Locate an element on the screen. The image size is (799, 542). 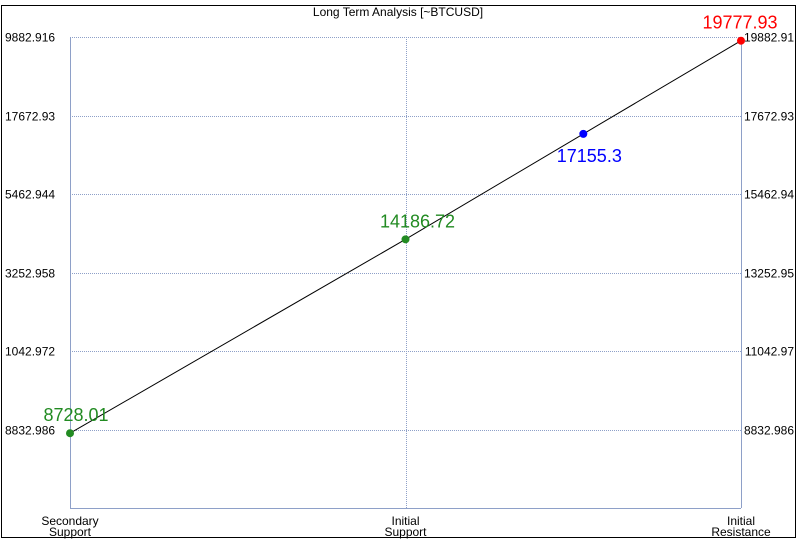
data-label: 17155.3 is located at coordinates (589, 156).